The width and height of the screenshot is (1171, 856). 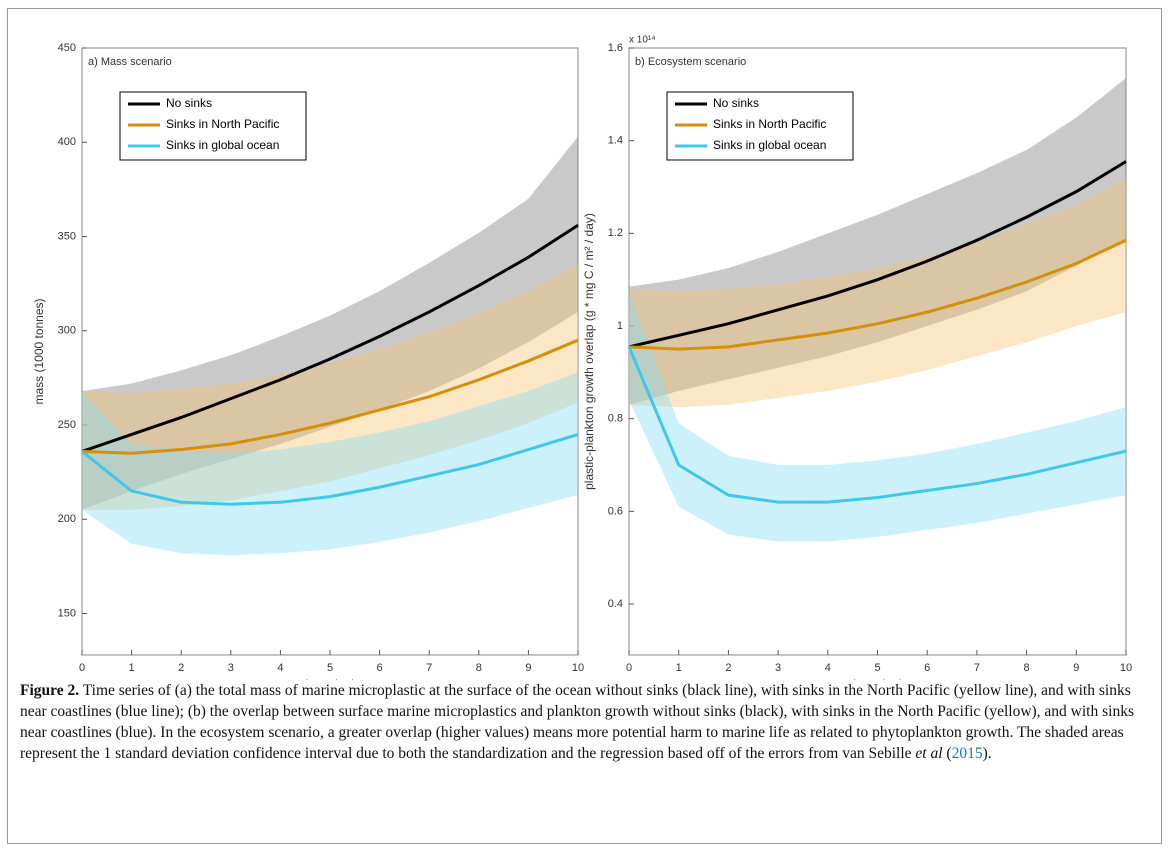 I want to click on y-tick-label: 150, so click(x=67, y=613).